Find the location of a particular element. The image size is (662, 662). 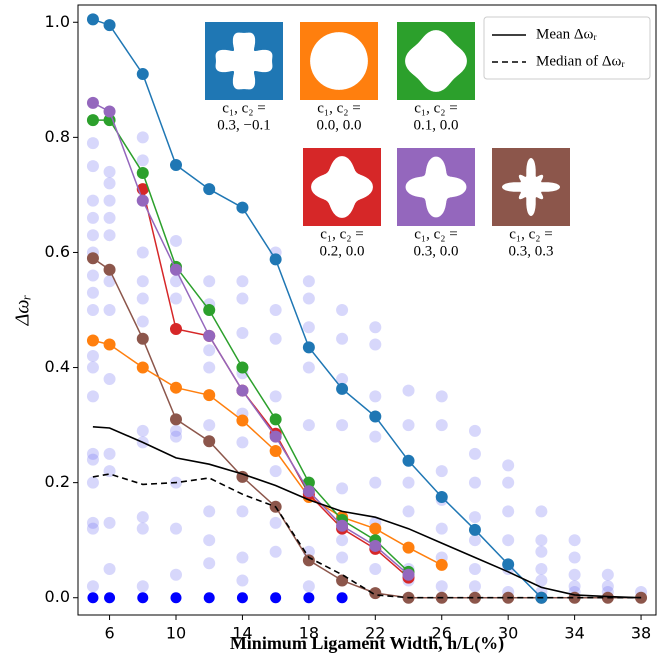

y-tick-label: 0.6 is located at coordinates (57, 251).